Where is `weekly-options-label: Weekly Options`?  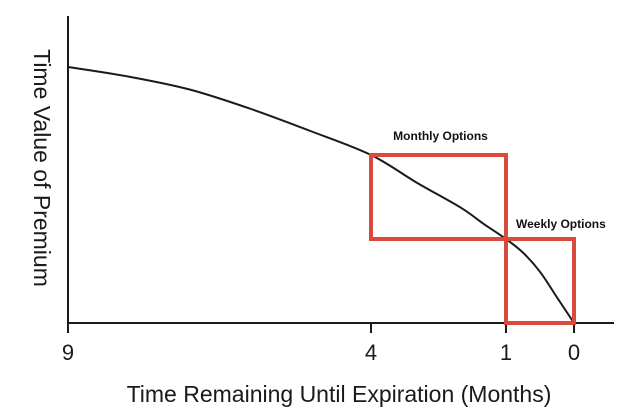 weekly-options-label: Weekly Options is located at coordinates (561, 224).